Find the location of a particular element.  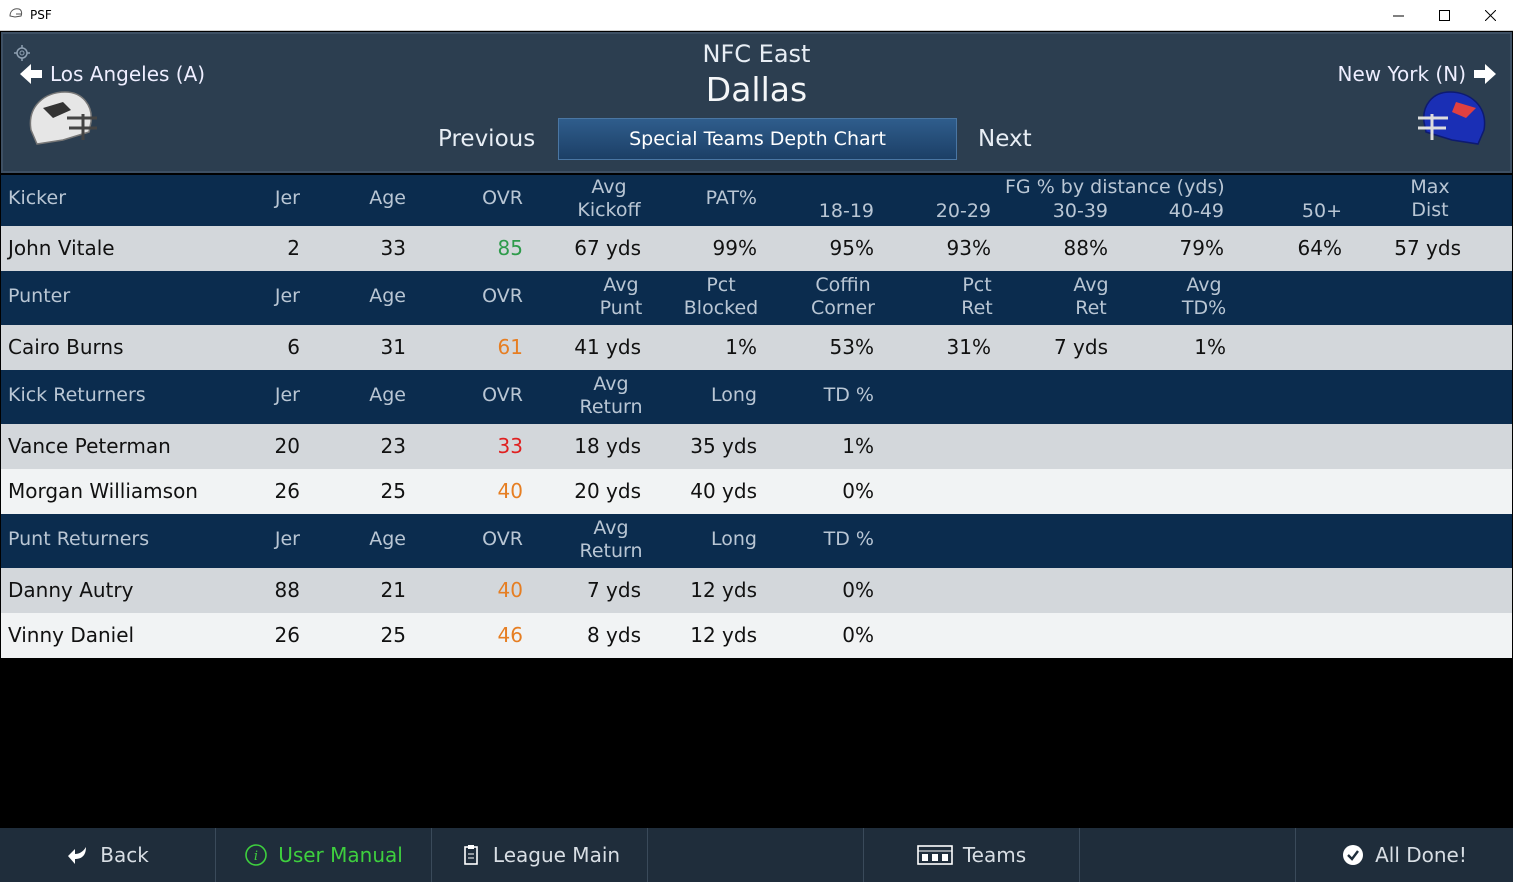

long: 12 yds is located at coordinates (723, 635).